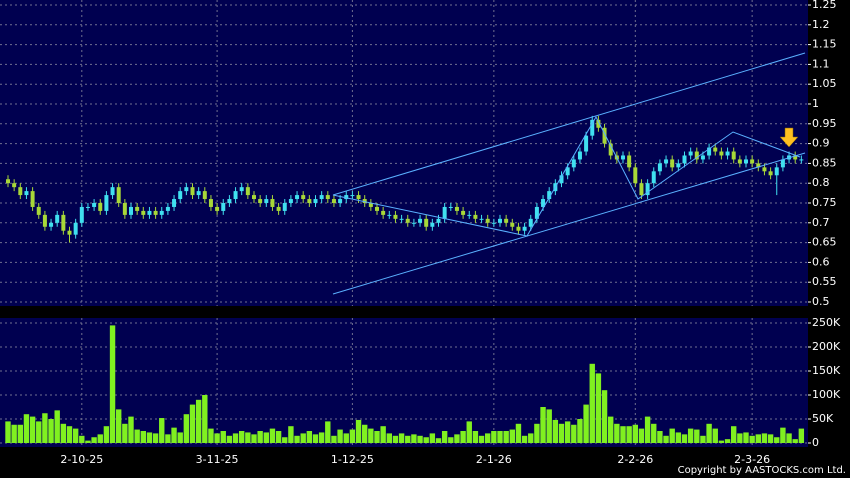 This screenshot has height=478, width=850. Describe the element at coordinates (352, 459) in the screenshot. I see `x-tick-label: 1-12-25` at that location.